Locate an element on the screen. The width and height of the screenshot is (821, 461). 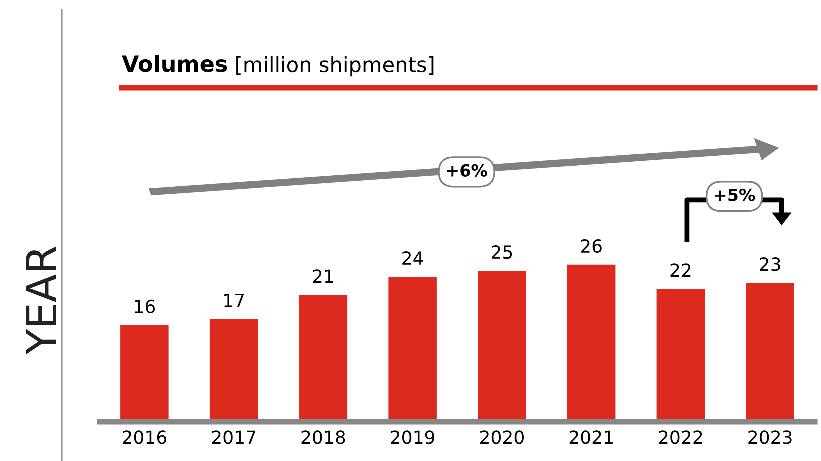
chart-subtitle: [million shipments] is located at coordinates (335, 66).